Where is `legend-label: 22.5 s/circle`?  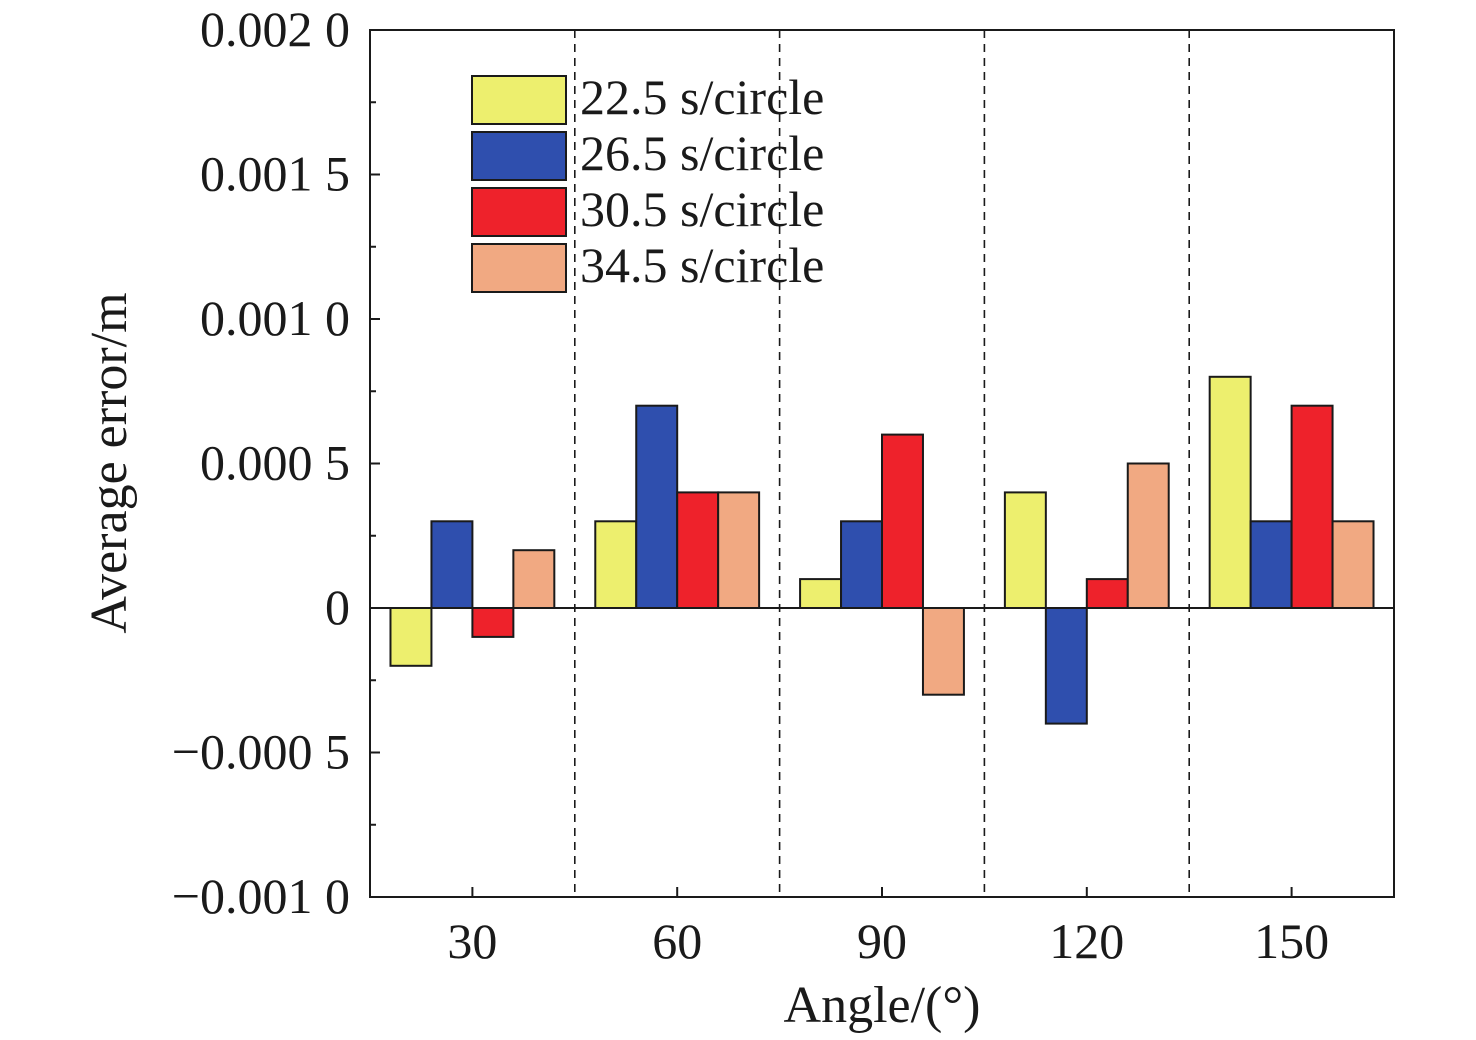
legend-label: 22.5 s/circle is located at coordinates (702, 97).